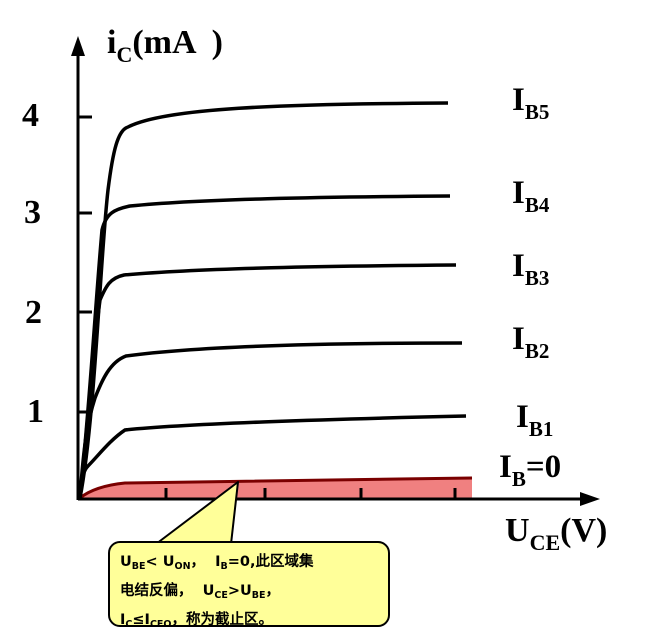  I want to click on callout-line-3: IC≤ICEO，称为截止区。, so click(196, 621).